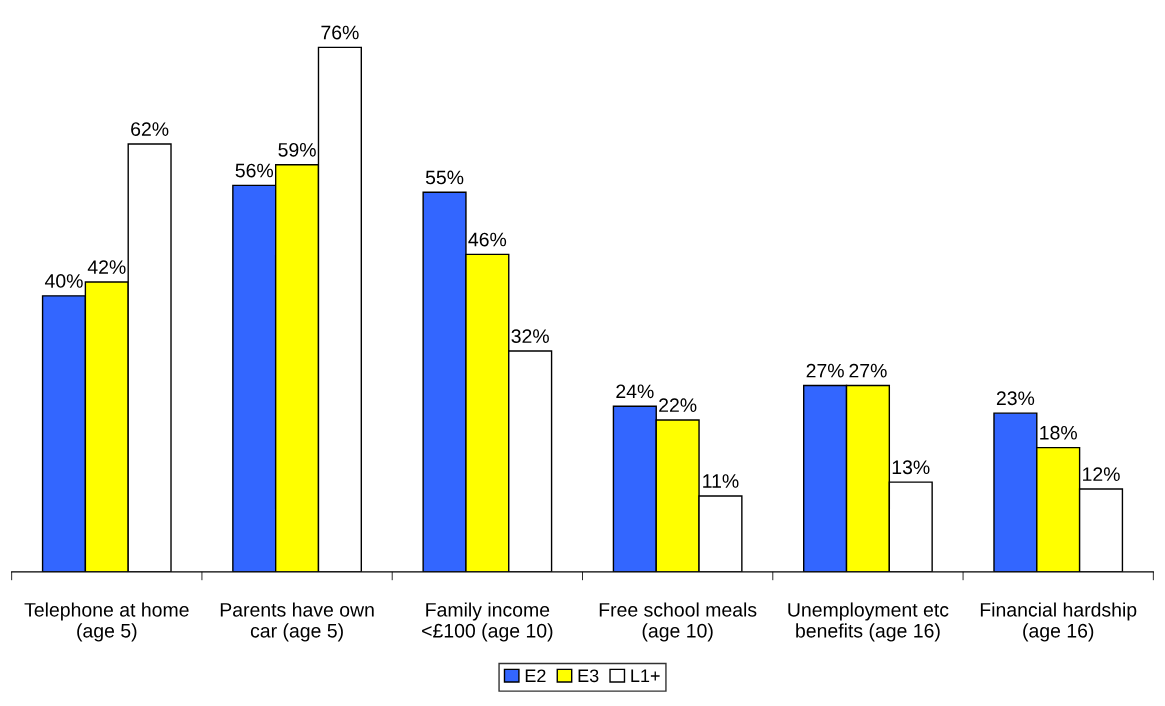 The width and height of the screenshot is (1165, 706). I want to click on legend-label: E2, so click(535, 675).